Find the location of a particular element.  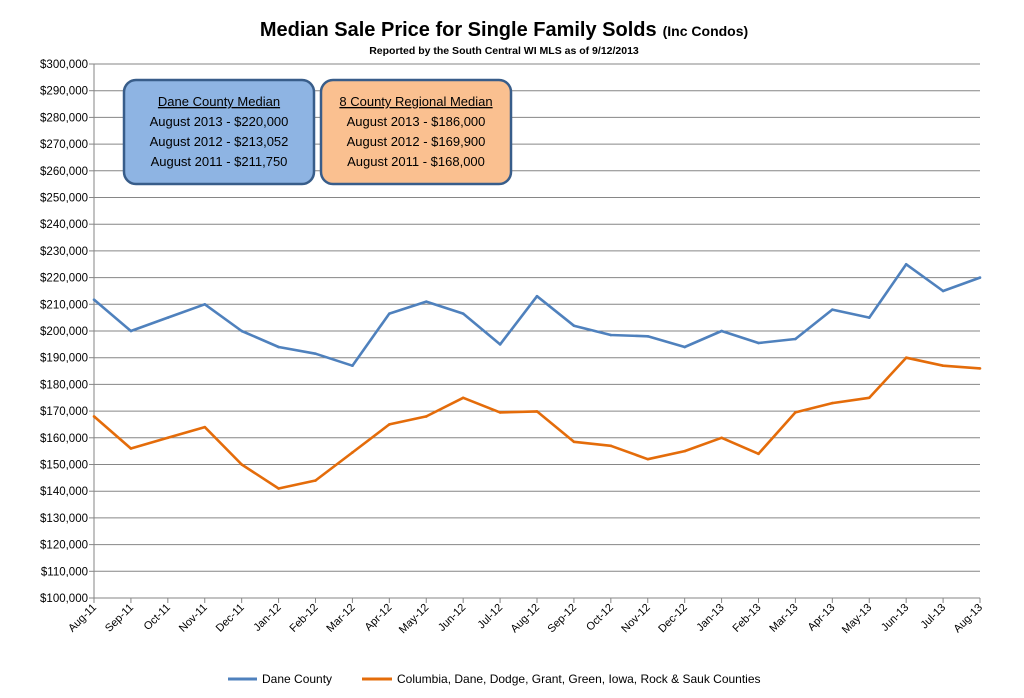

x-tick-label: Feb-13 is located at coordinates (746, 618).